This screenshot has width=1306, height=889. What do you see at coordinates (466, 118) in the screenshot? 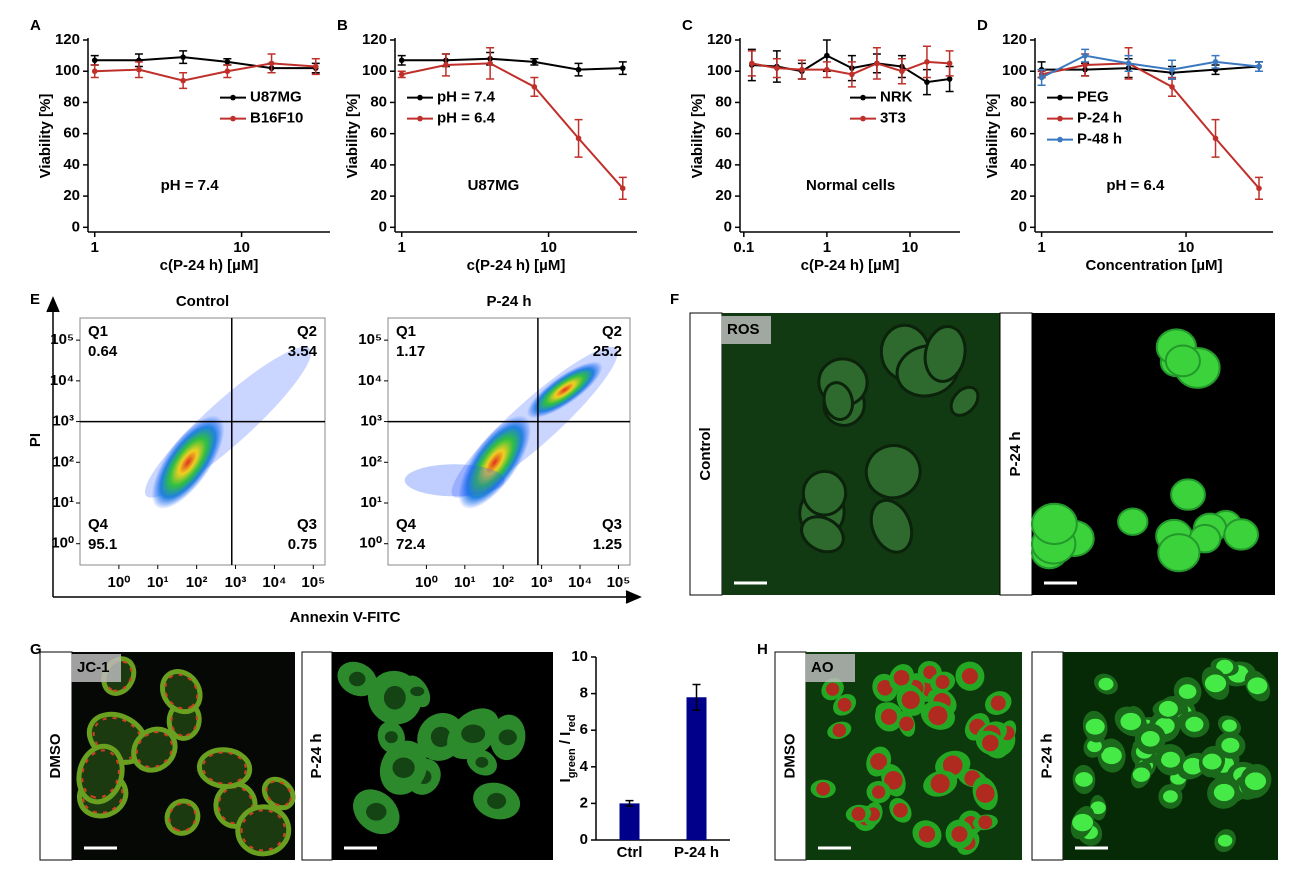
I see `legend-label: pH = 6.4` at bounding box center [466, 118].